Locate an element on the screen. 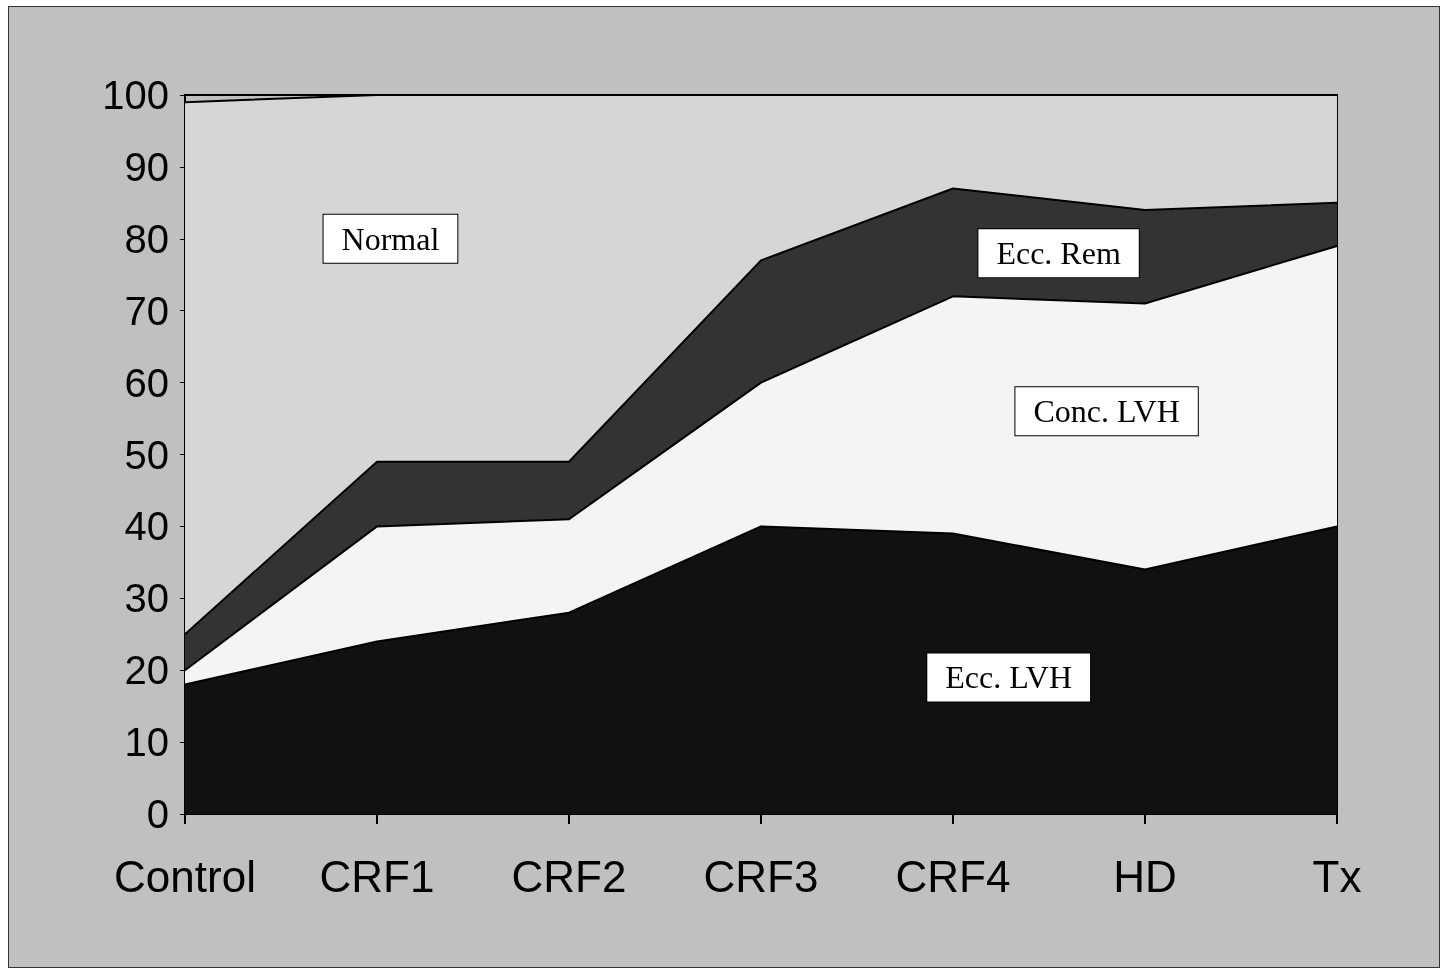 The width and height of the screenshot is (1449, 974). y-tick-label: 100 is located at coordinates (135, 95).